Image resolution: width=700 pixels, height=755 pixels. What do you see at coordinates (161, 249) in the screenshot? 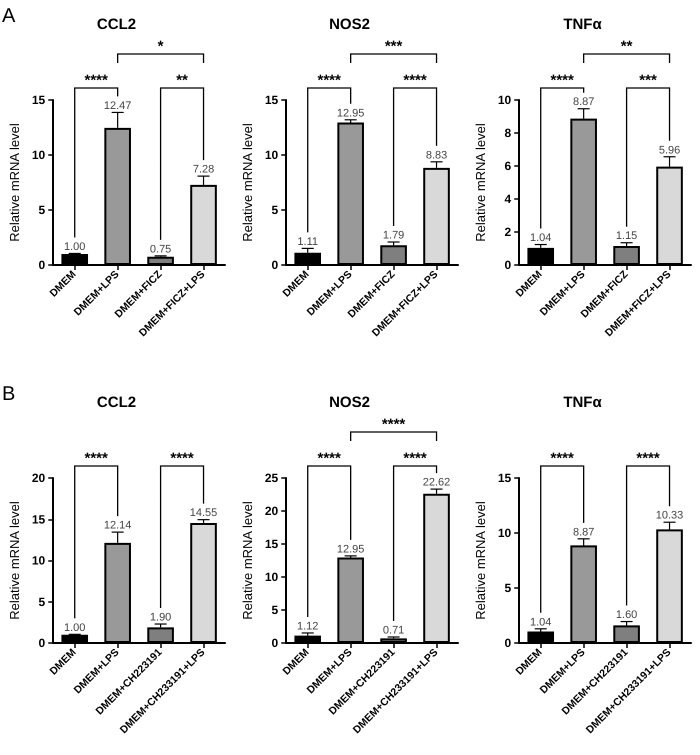
I see `data-label: 0.75` at bounding box center [161, 249].